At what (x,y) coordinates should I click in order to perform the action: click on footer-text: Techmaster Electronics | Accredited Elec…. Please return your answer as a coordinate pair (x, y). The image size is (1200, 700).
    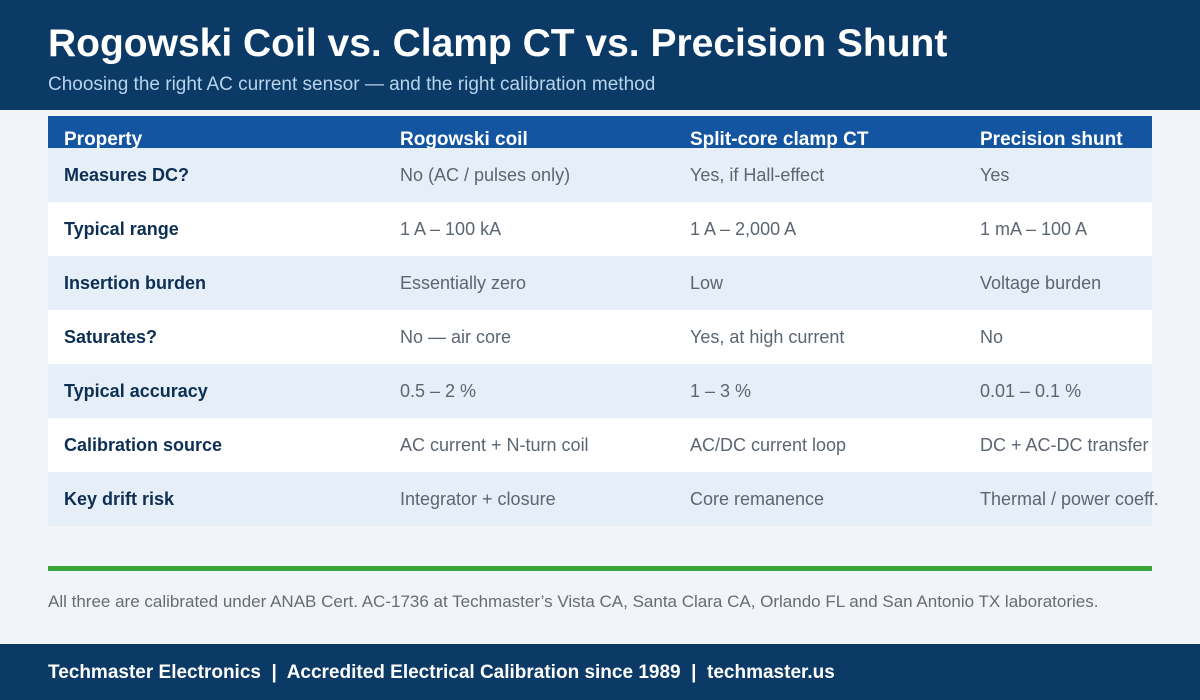
    Looking at the image, I should click on (441, 672).